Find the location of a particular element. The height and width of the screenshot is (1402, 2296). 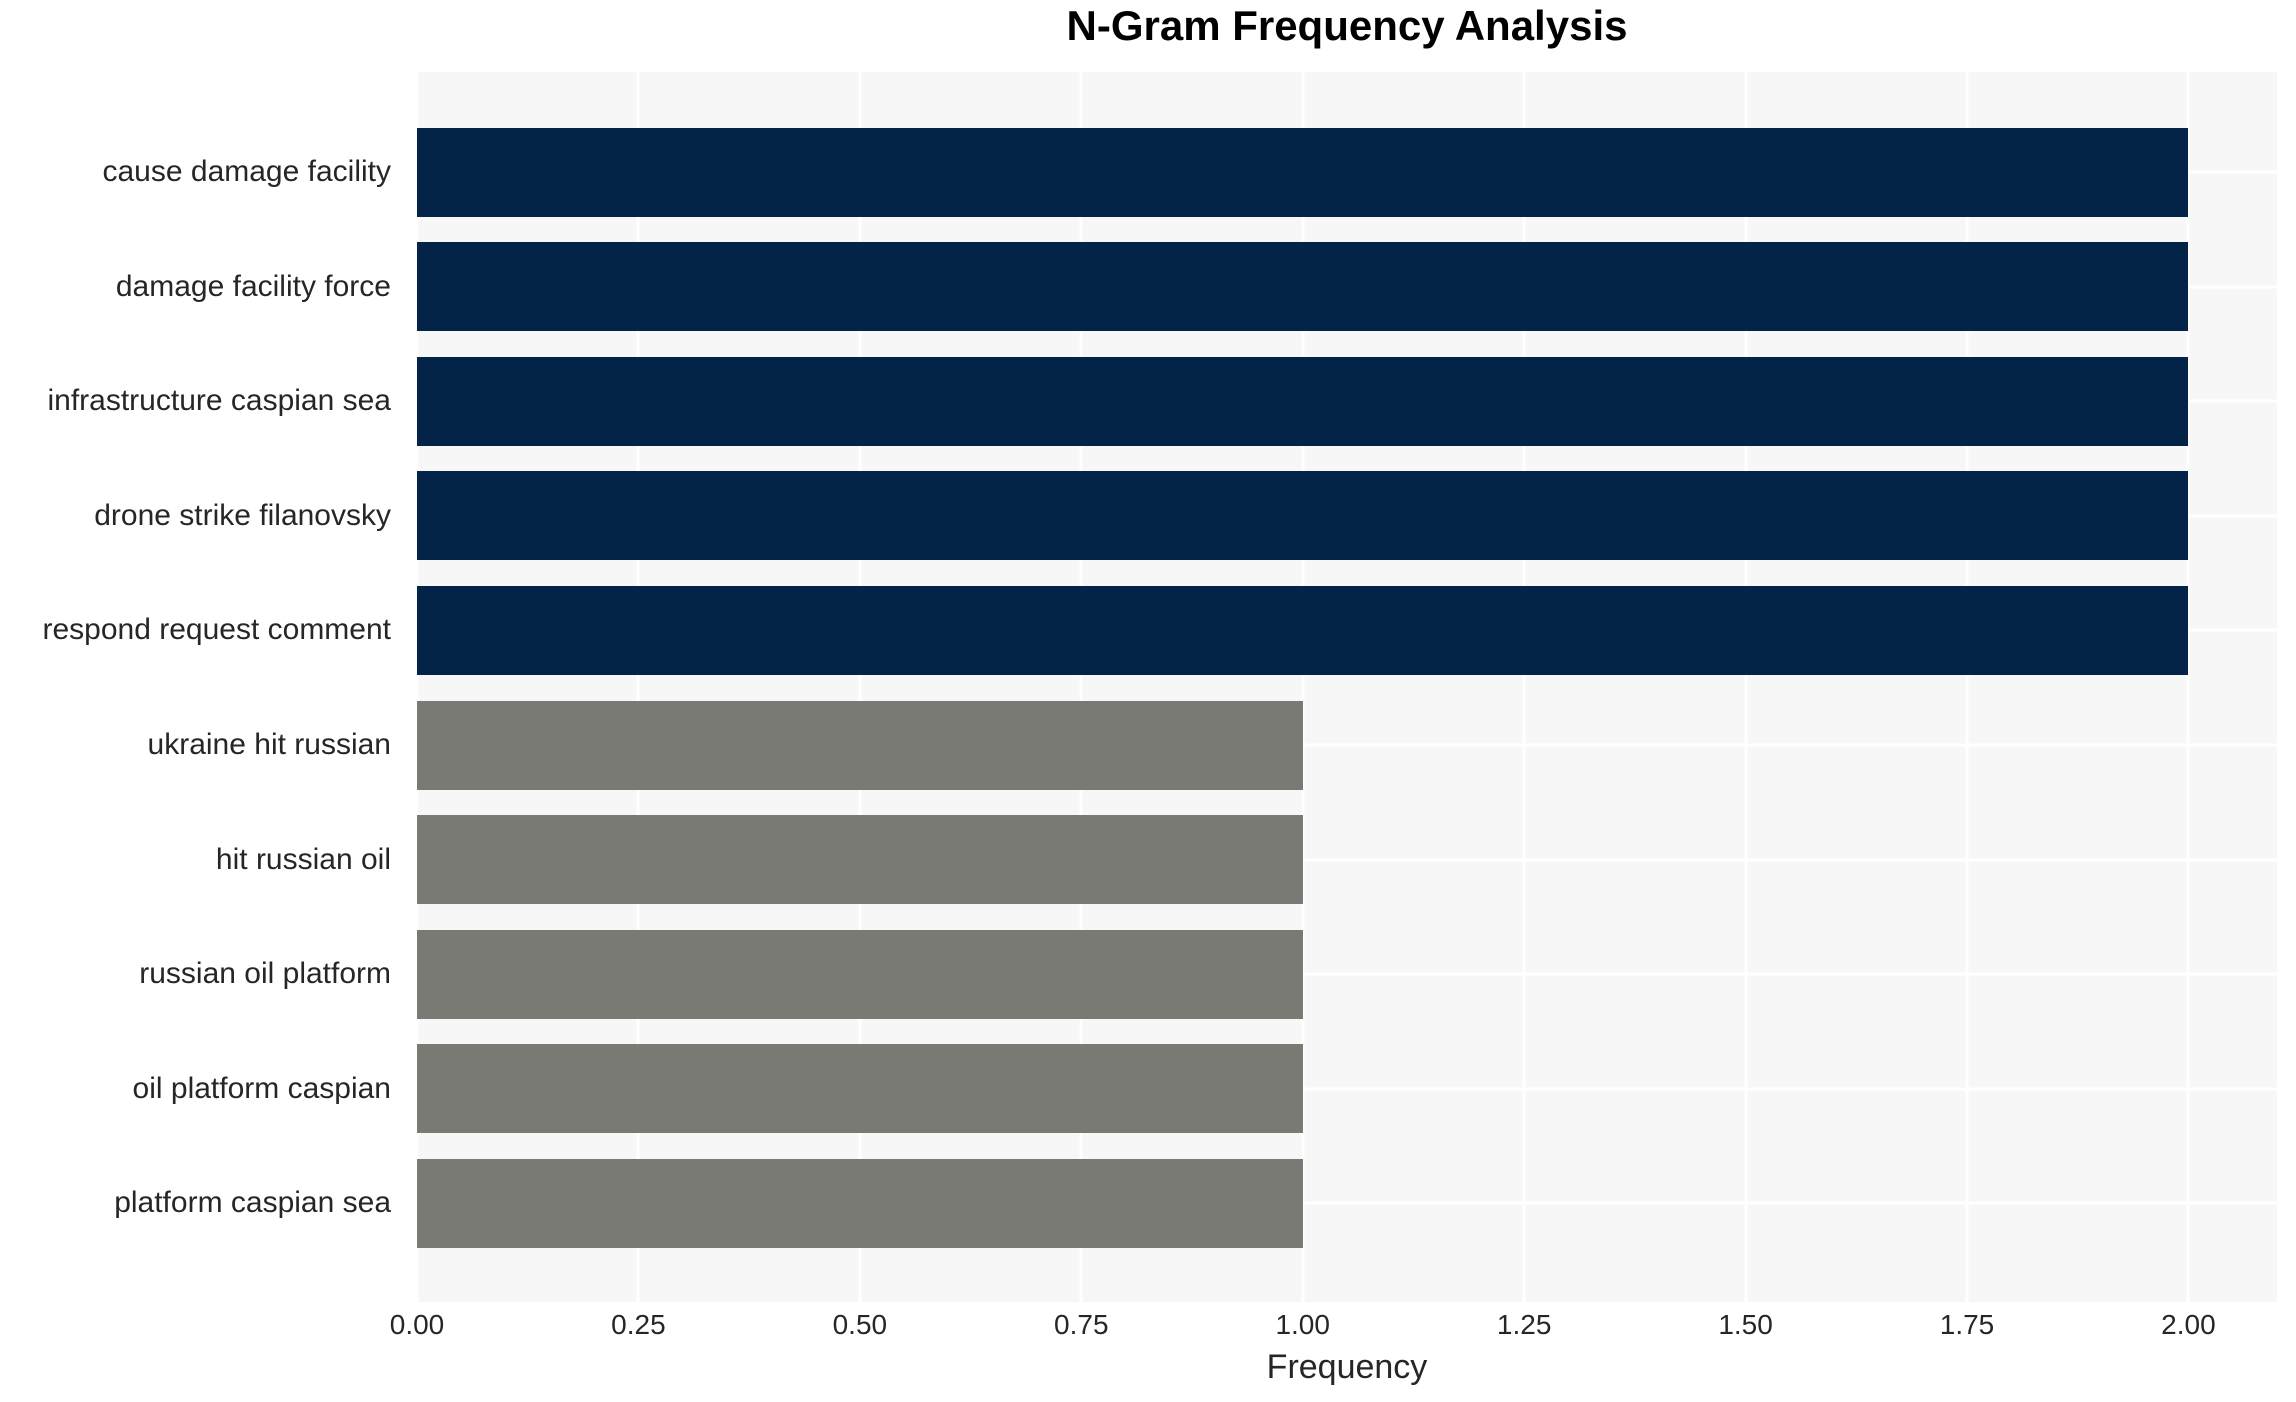

y-tick-label: russian oil platform is located at coordinates (265, 974).